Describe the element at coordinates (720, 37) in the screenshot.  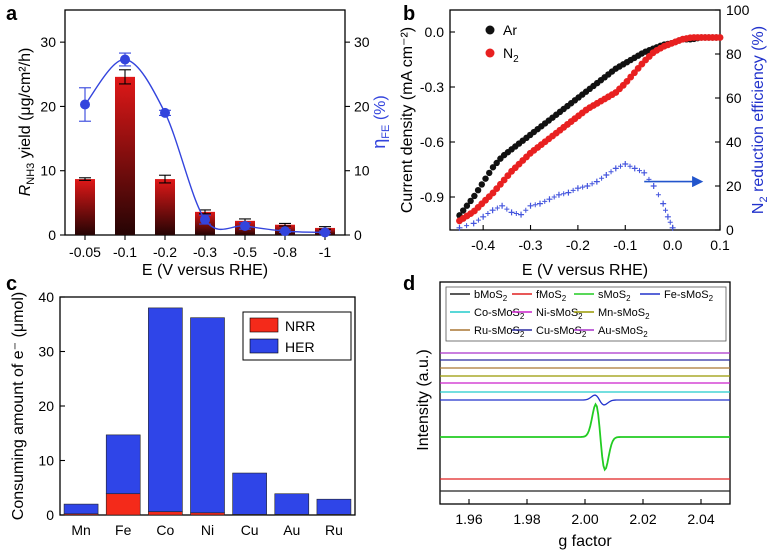
I see `b-n2-point` at that location.